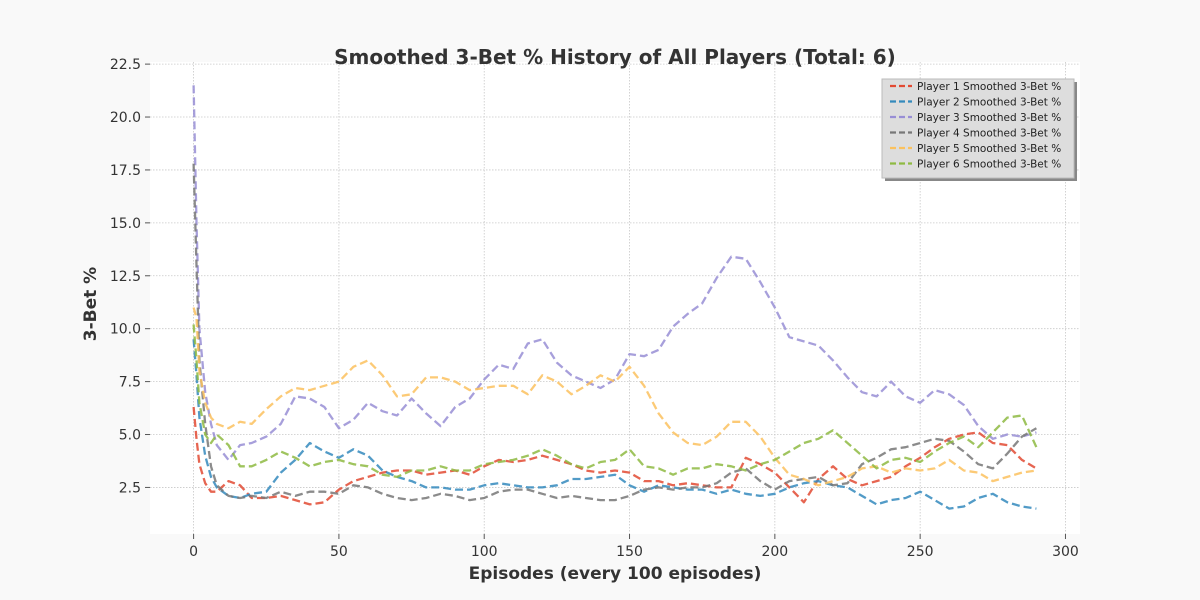 The image size is (1200, 600). I want to click on legend-label: Player 3 Smoothed 3-Bet %, so click(989, 118).